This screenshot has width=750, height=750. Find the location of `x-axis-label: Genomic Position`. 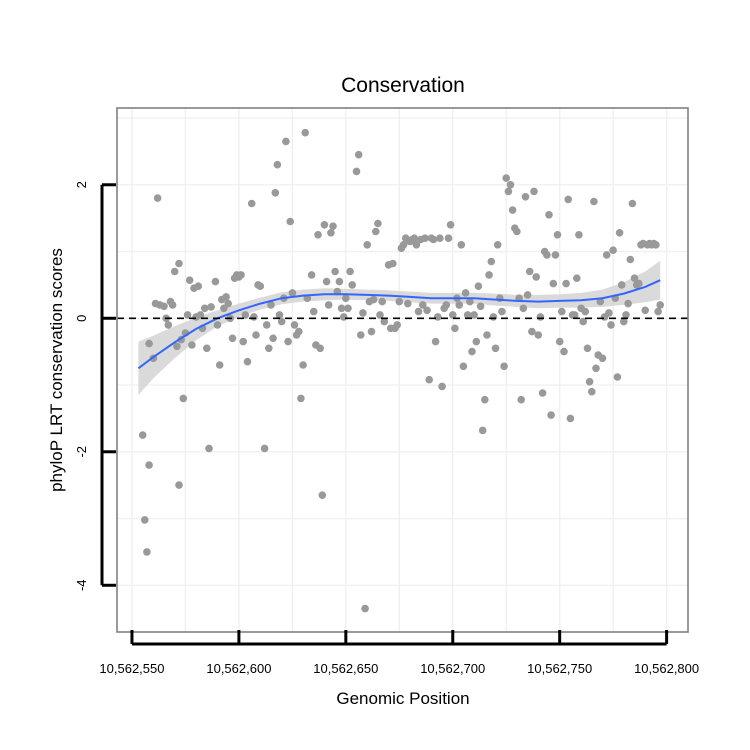

x-axis-label: Genomic Position is located at coordinates (402, 698).